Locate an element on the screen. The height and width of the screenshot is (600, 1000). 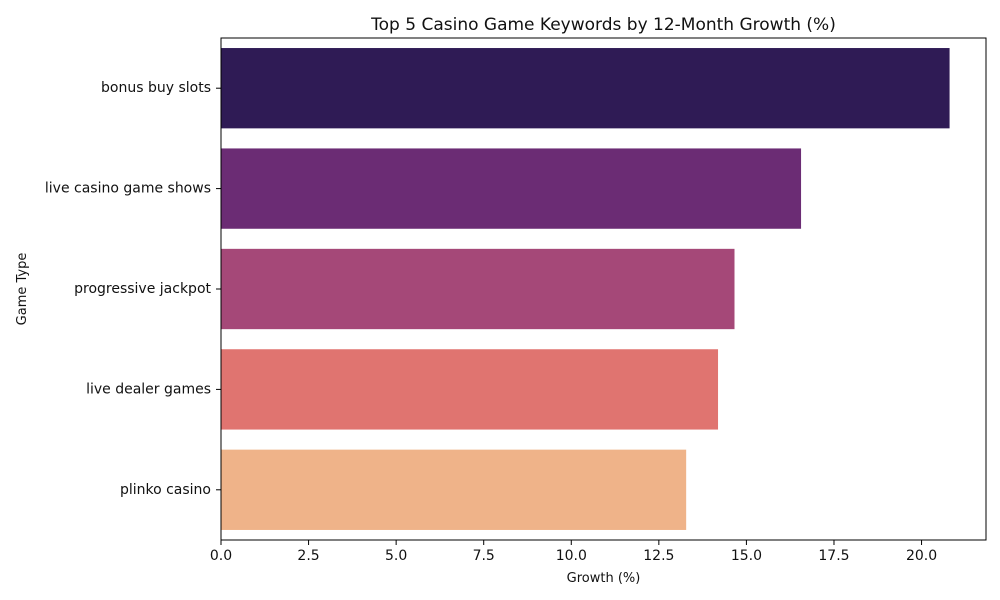
y-tick-label: progressive jackpot is located at coordinates (142, 289).